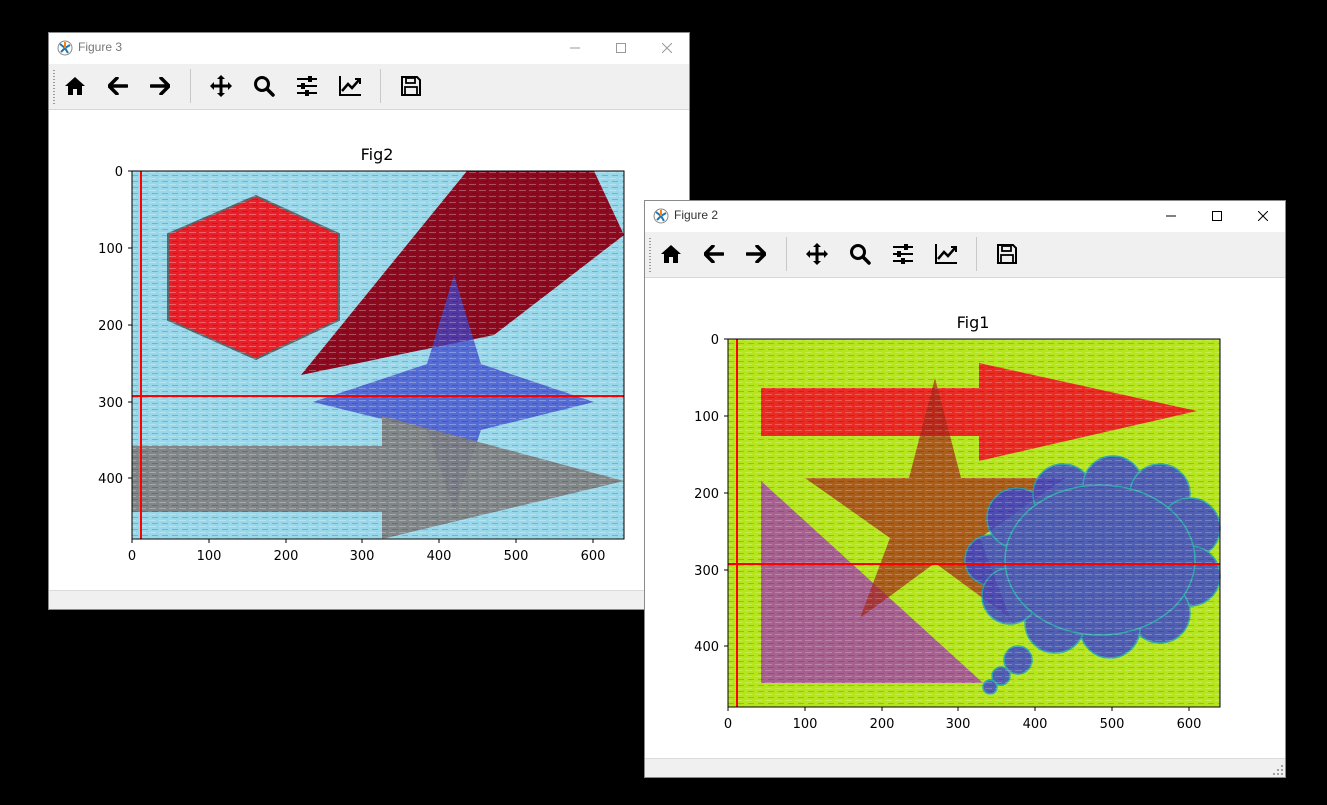 The image size is (1327, 805). What do you see at coordinates (369, 48) in the screenshot?
I see `title-bar: Figure 3` at bounding box center [369, 48].